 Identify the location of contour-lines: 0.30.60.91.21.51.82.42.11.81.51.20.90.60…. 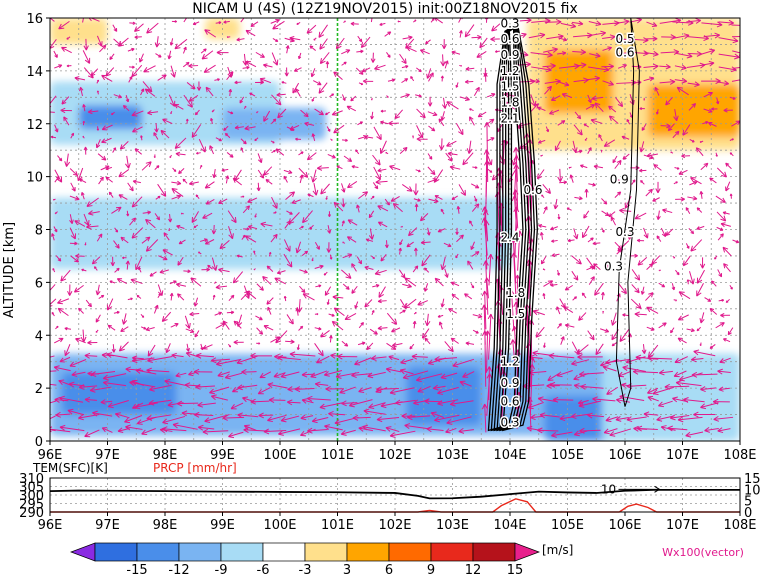
(563, 225).